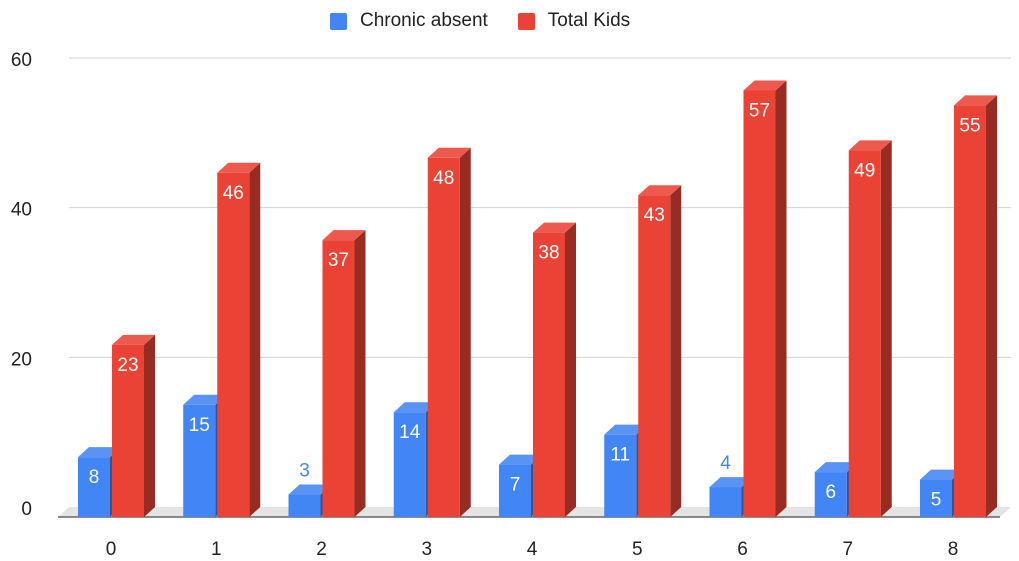  I want to click on data-label-chronic-absent: 6, so click(830, 492).